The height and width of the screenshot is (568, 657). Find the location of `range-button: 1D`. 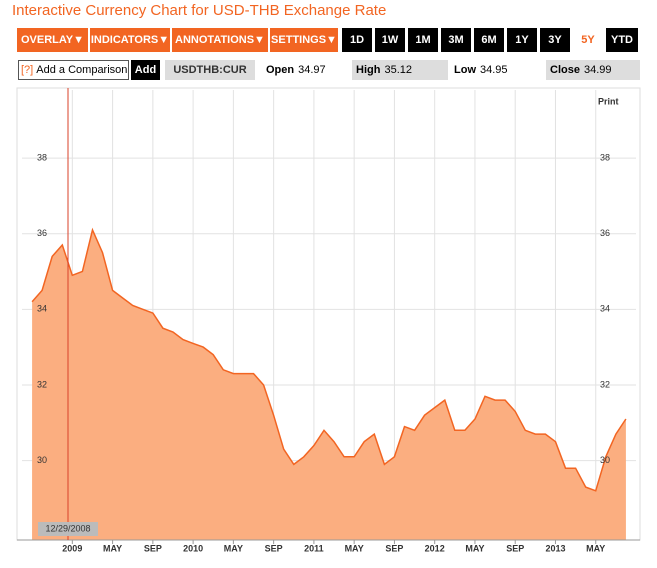

range-button: 1D is located at coordinates (357, 40).